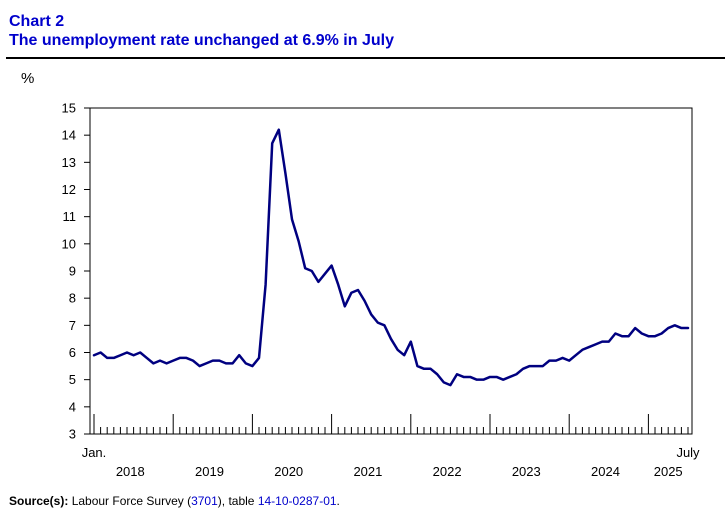 The image size is (725, 513). What do you see at coordinates (447, 471) in the screenshot?
I see `x-year-label: 2022` at bounding box center [447, 471].